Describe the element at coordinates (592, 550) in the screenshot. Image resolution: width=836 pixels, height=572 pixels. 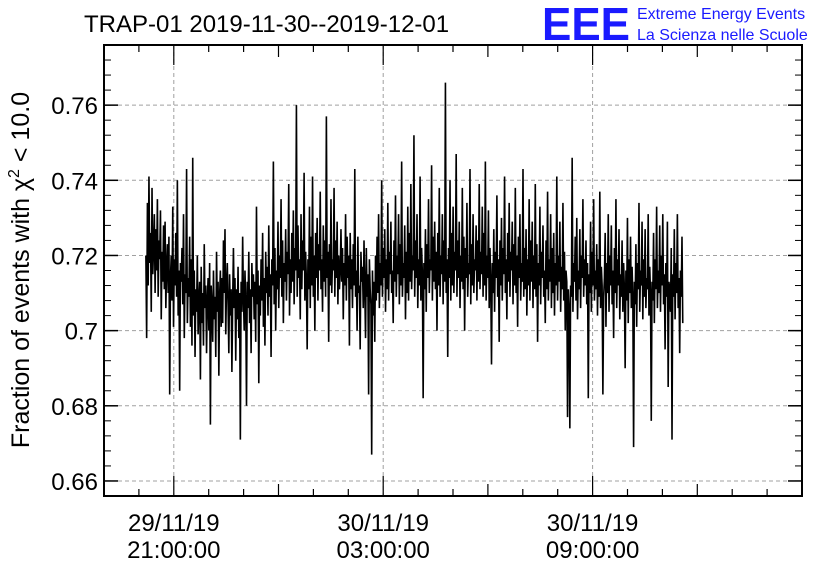
I see `x-tick-time-label: 09:00:00` at that location.